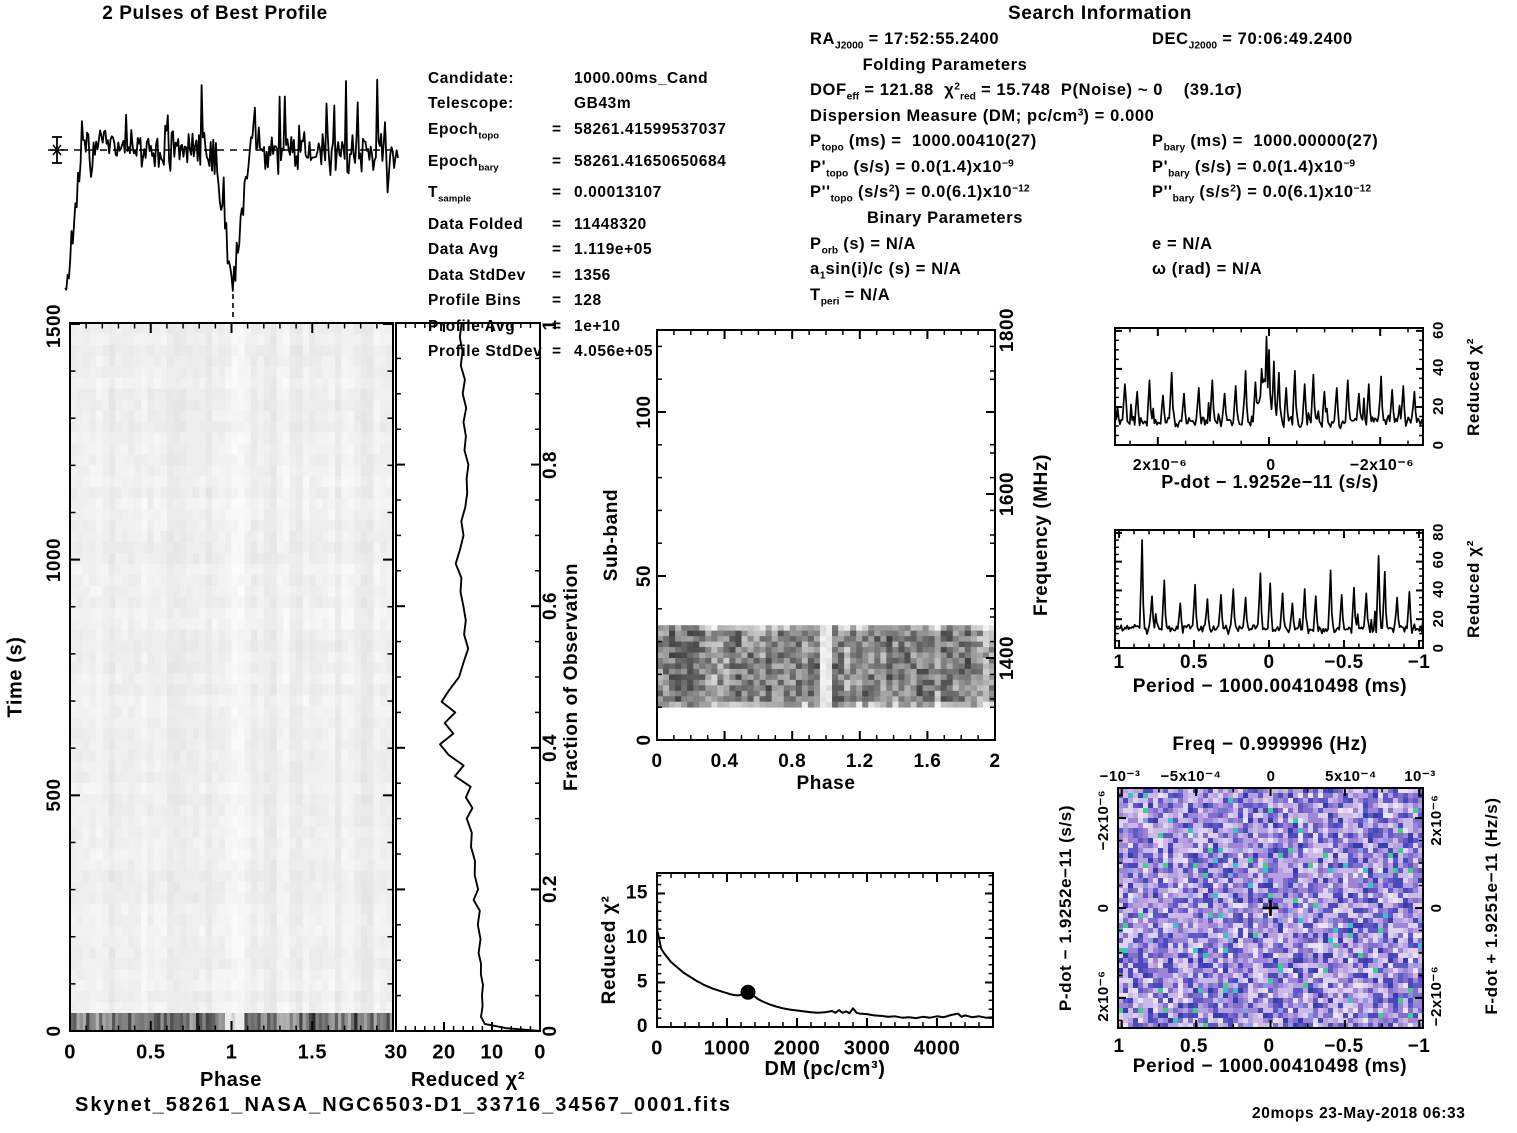 Image resolution: width=1517 pixels, height=1133 pixels. I want to click on tick-label: −5x10⁻⁴, so click(1191, 776).